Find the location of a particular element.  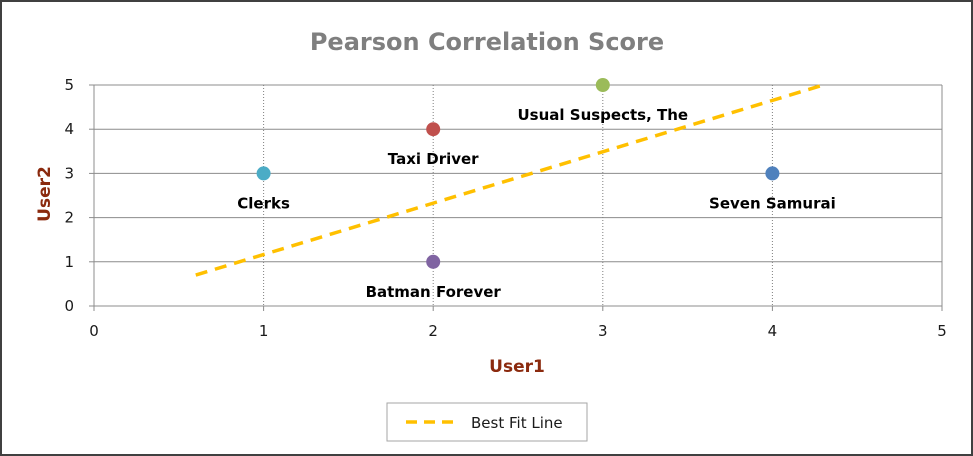

legend: Best Fit Line is located at coordinates (487, 422).